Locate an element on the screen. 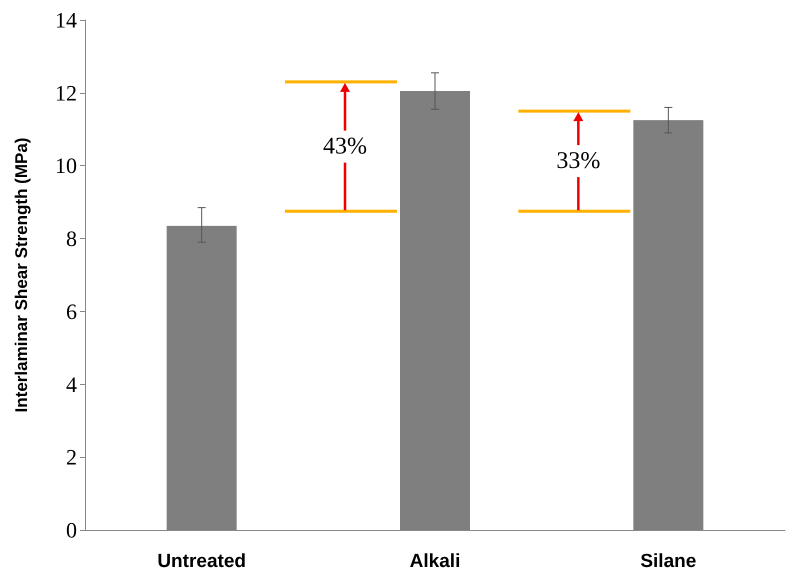  y-axis-title: Interlaminar Shear Strength (MPa) is located at coordinates (21, 275).